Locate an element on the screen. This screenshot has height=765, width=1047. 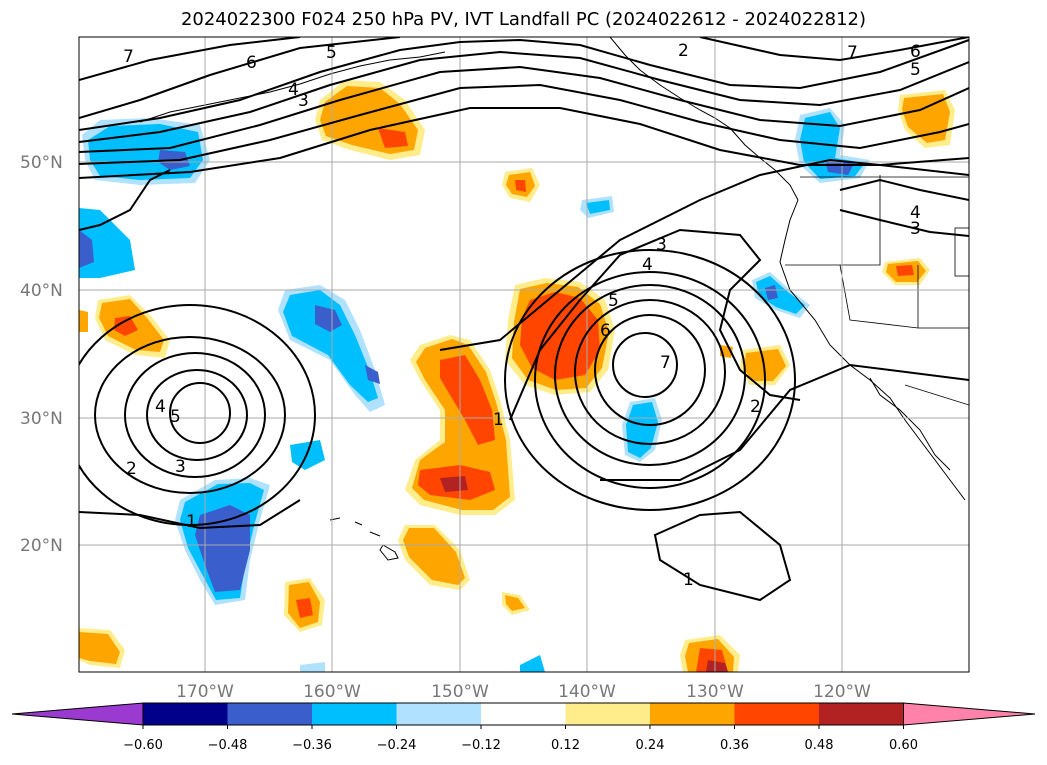
contour-1-south is located at coordinates (190, 514).